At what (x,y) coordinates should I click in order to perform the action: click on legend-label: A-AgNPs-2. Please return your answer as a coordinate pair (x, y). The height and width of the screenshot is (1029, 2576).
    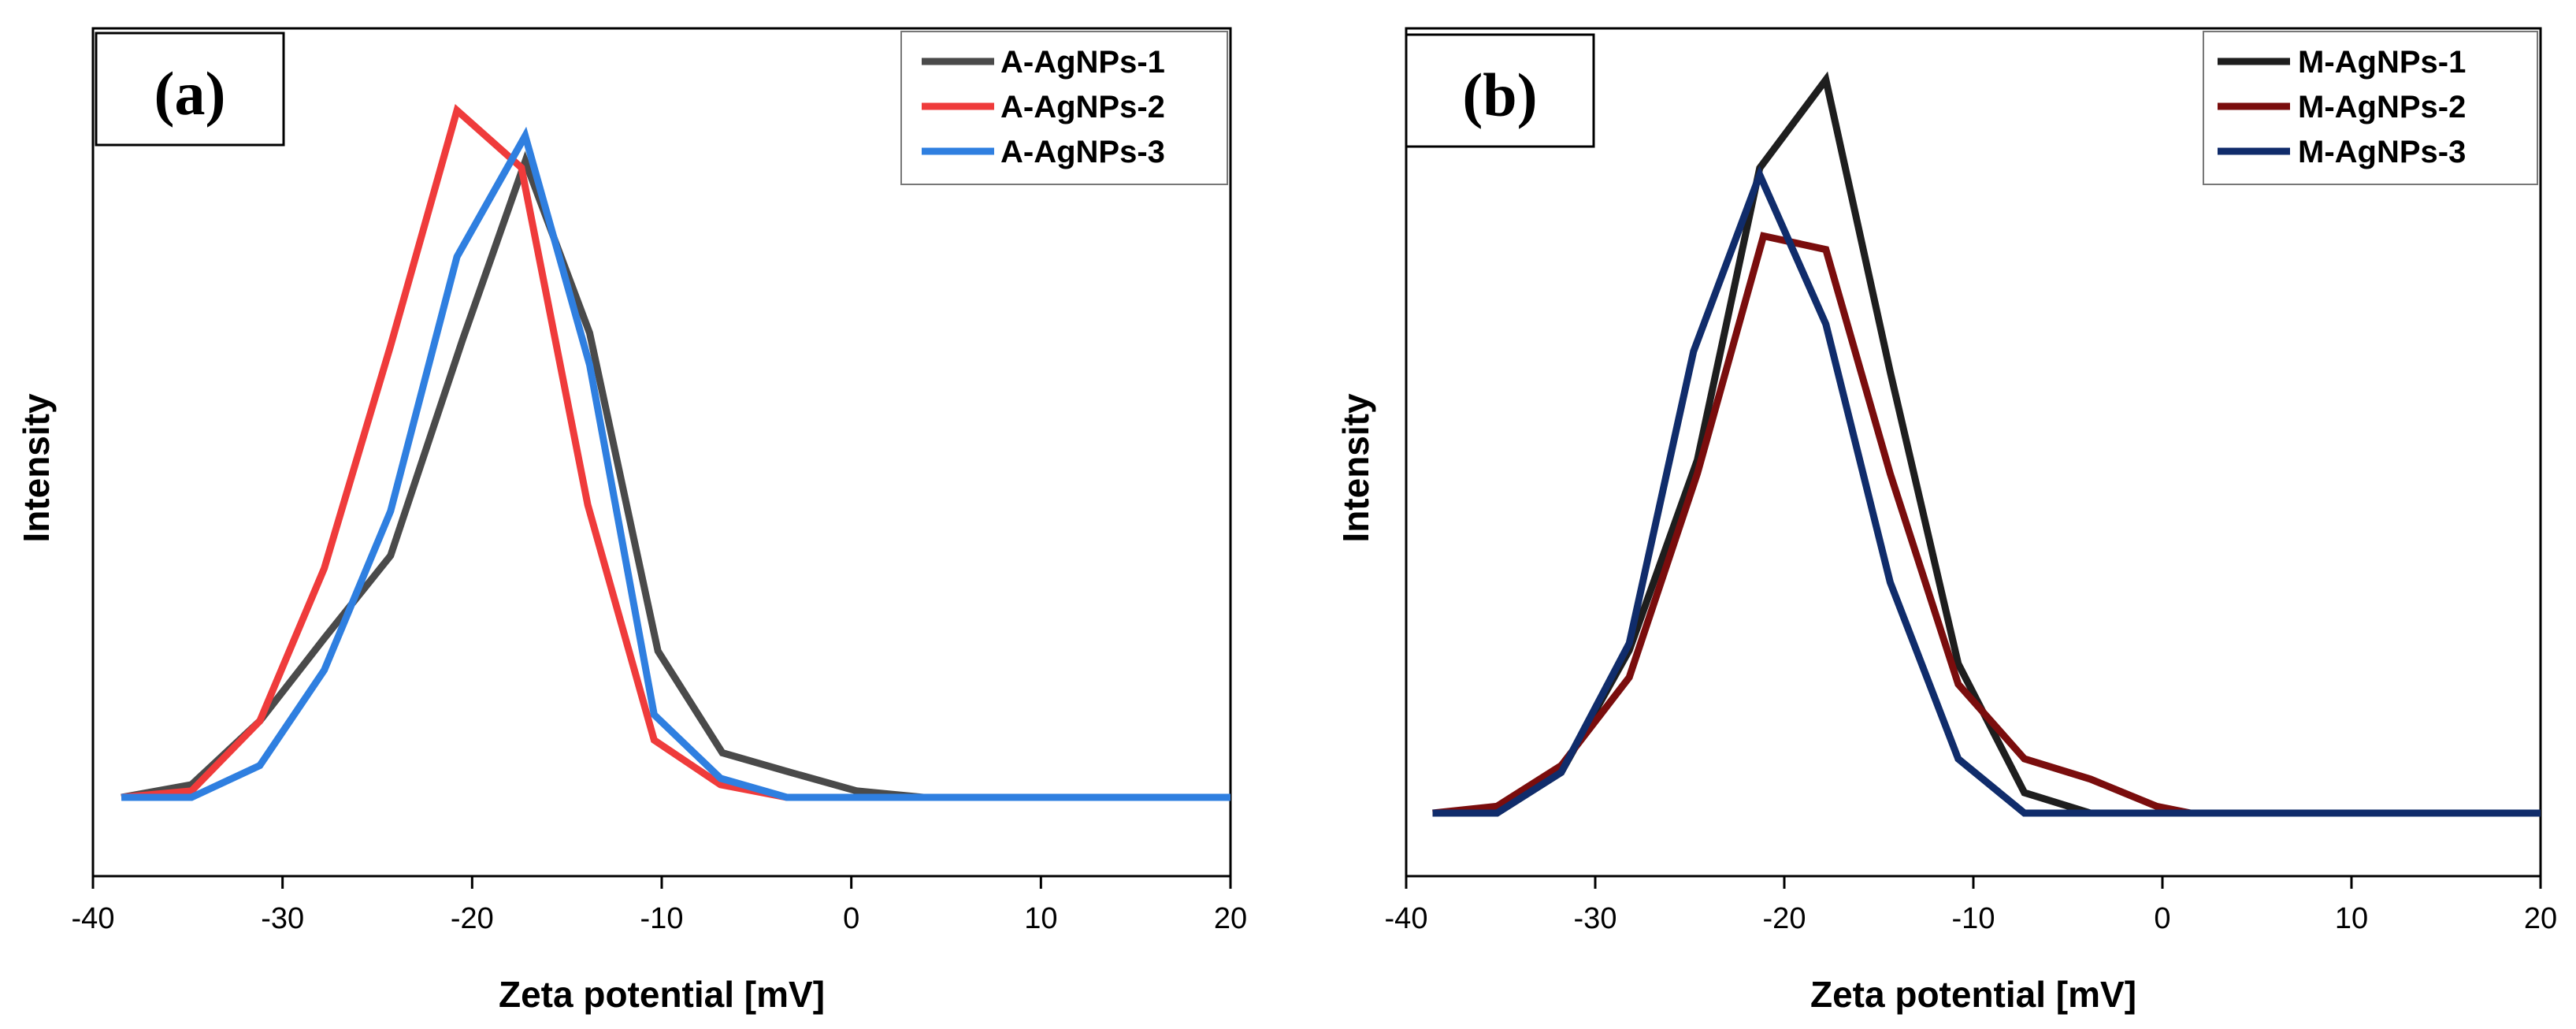
    Looking at the image, I should click on (1082, 107).